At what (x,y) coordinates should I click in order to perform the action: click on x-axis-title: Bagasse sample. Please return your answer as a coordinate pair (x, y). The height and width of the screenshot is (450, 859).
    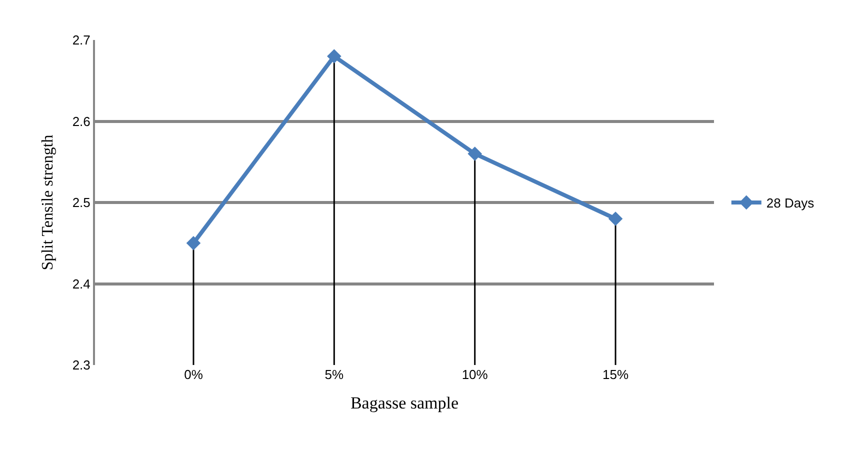
    Looking at the image, I should click on (404, 402).